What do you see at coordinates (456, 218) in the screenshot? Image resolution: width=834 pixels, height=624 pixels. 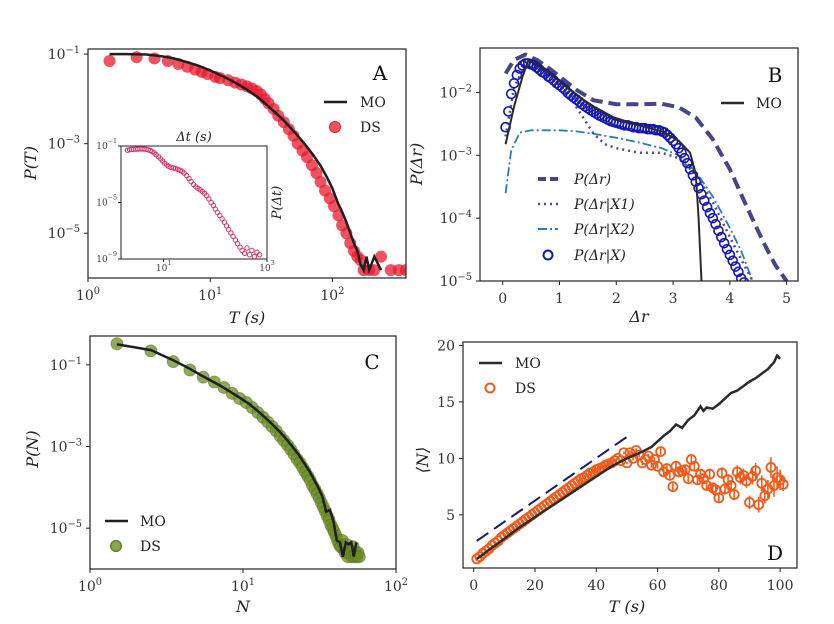 I see `panel-b-ytick-label: 10⁻⁴` at bounding box center [456, 218].